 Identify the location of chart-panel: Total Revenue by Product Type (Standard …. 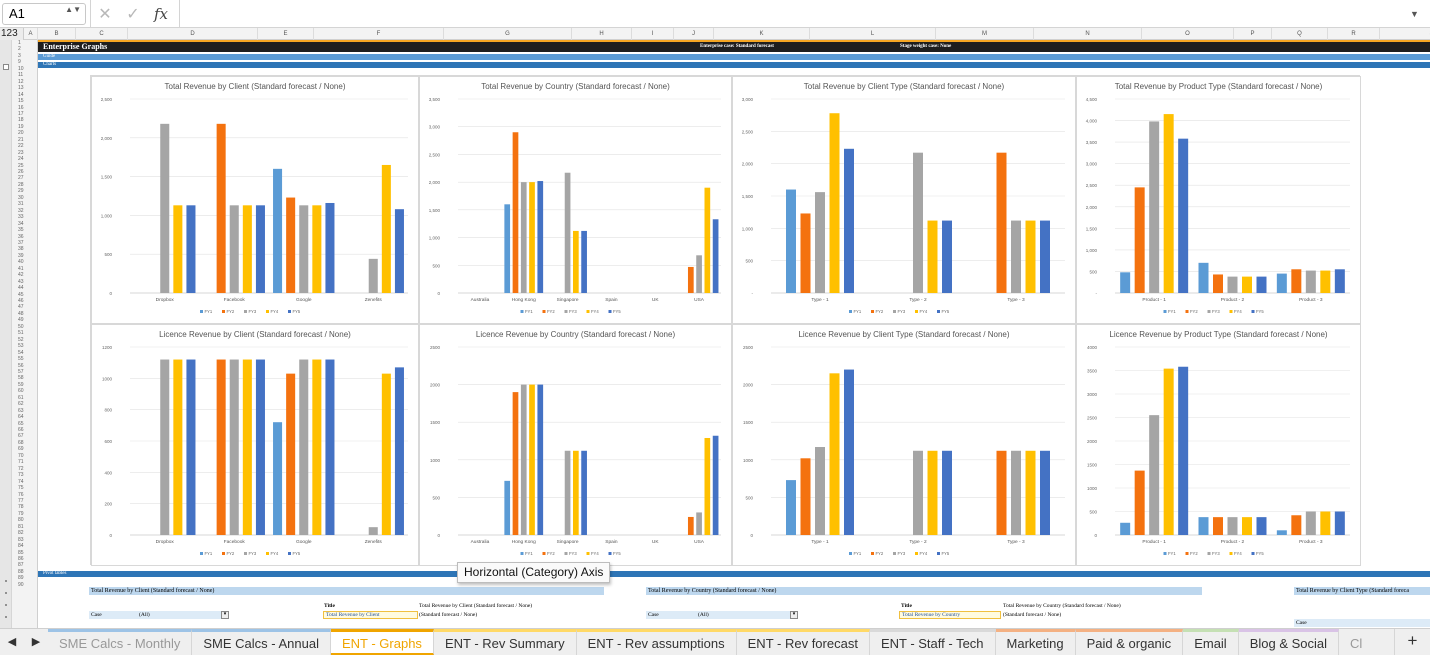
(1218, 200).